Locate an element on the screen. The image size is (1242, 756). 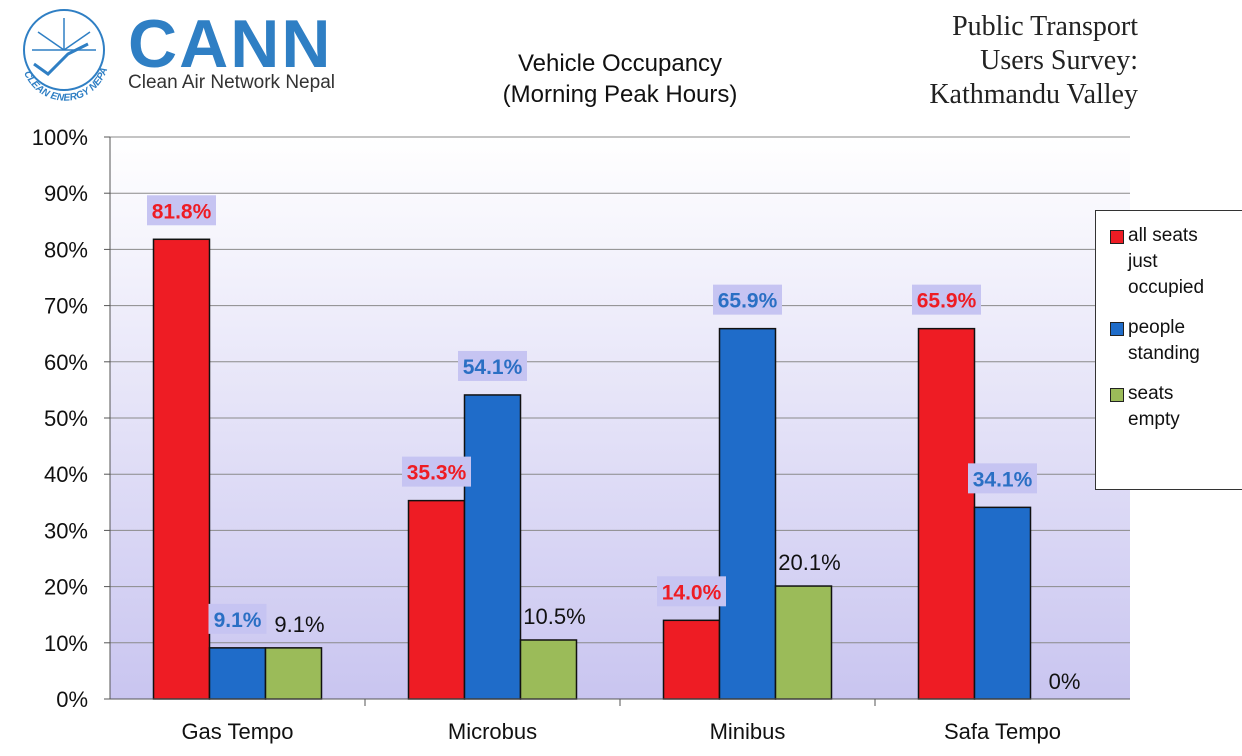
legend-item-standing: people standing is located at coordinates (1171, 341).